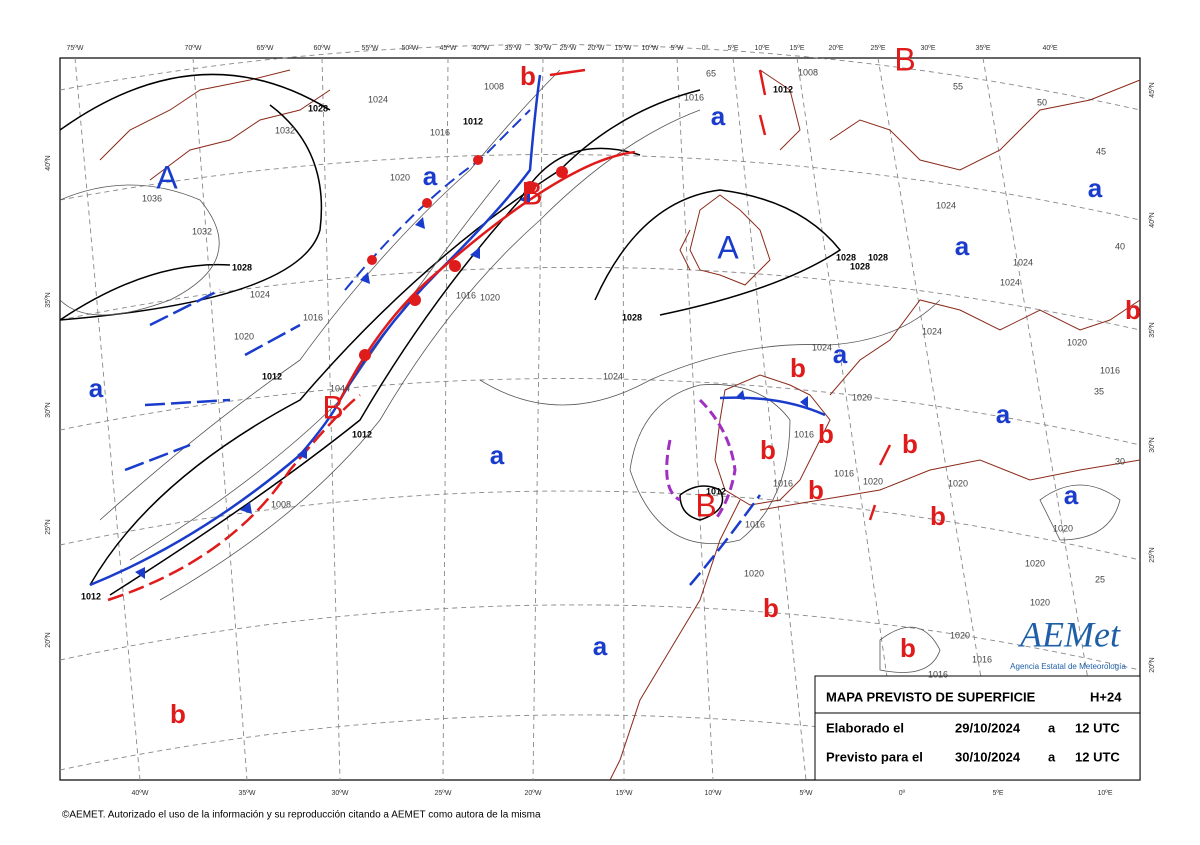 The width and height of the screenshot is (1200, 845). What do you see at coordinates (1100, 579) in the screenshot?
I see `isobar-label: 25` at bounding box center [1100, 579].